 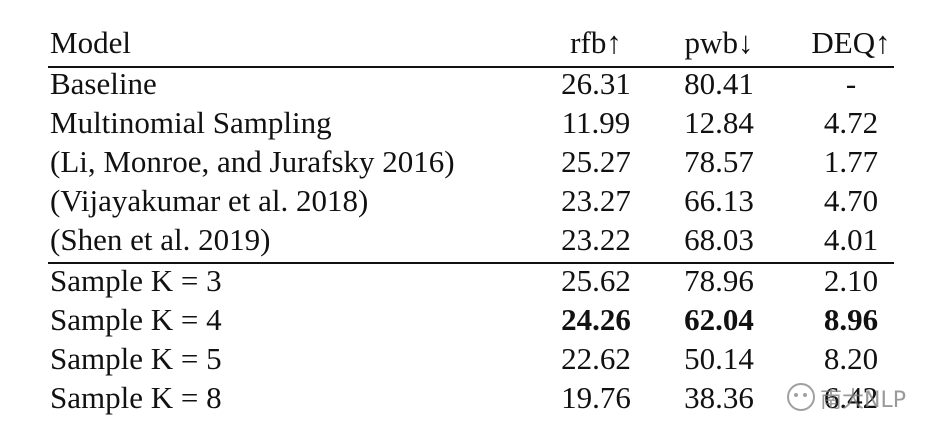 I want to click on value-cell: 23.27, so click(x=596, y=200).